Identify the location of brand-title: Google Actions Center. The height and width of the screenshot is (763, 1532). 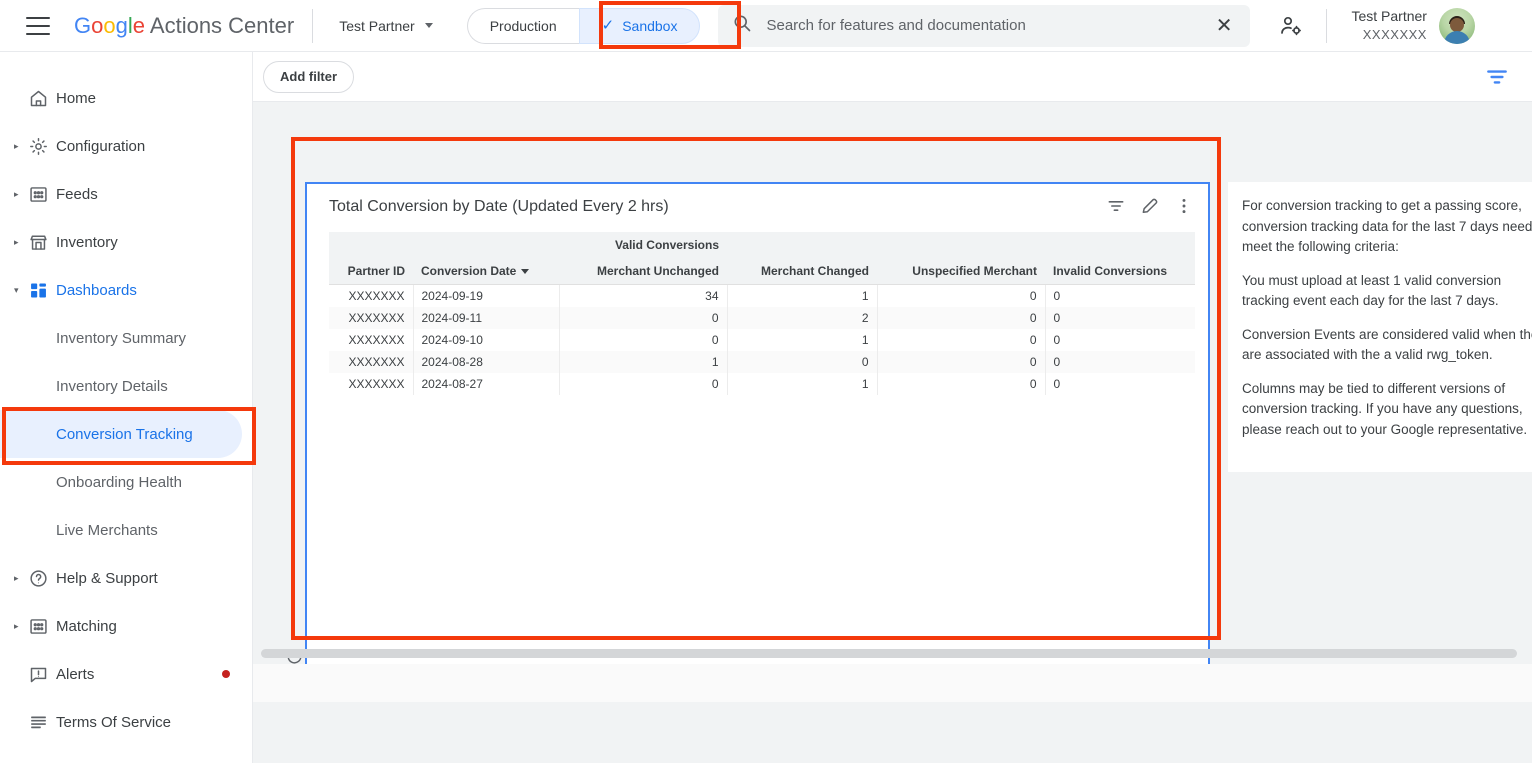
(184, 26).